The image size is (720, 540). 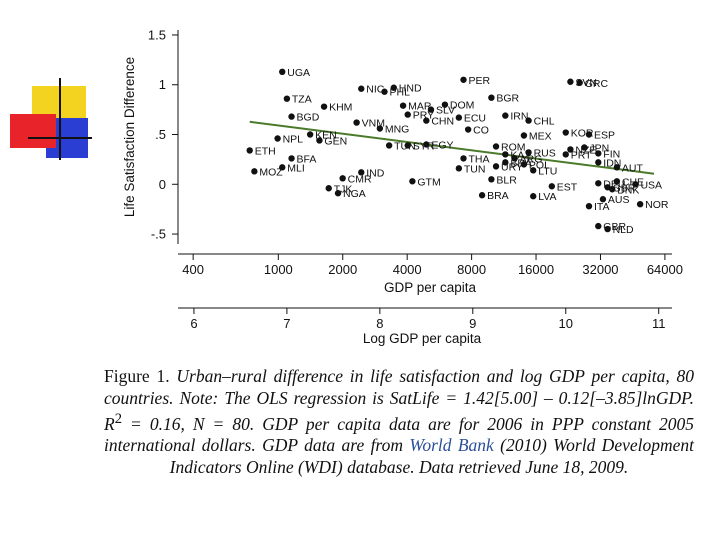 What do you see at coordinates (547, 197) in the screenshot?
I see `point-label: LVA` at bounding box center [547, 197].